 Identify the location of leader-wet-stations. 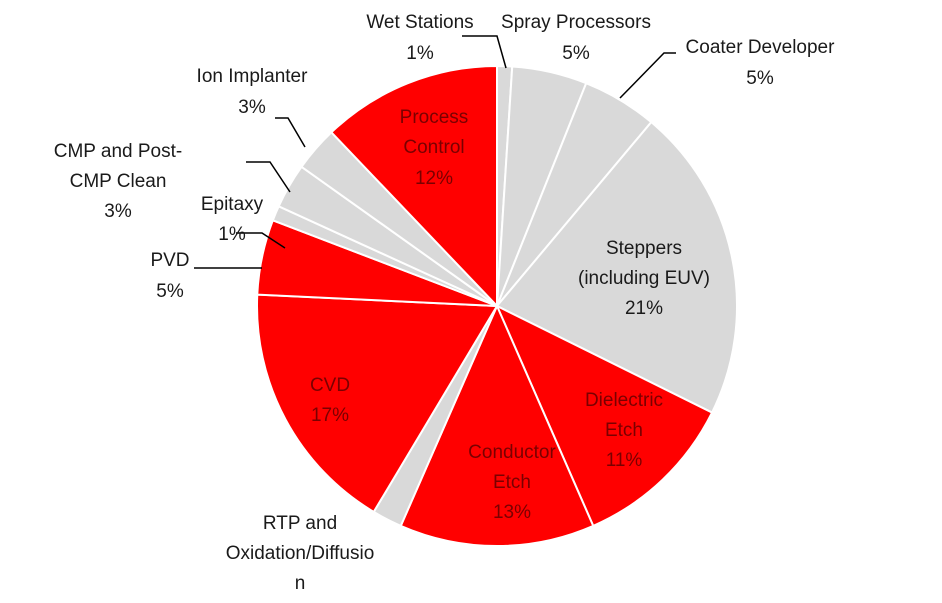
(484, 52).